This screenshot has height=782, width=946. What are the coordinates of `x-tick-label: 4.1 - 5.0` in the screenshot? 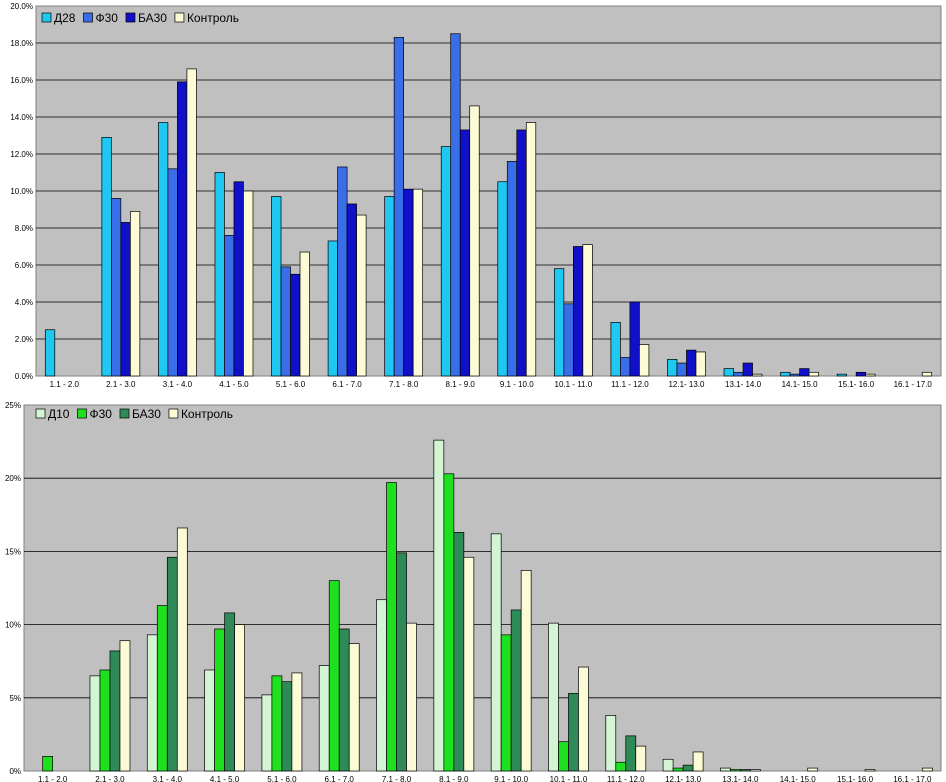 It's located at (234, 384).